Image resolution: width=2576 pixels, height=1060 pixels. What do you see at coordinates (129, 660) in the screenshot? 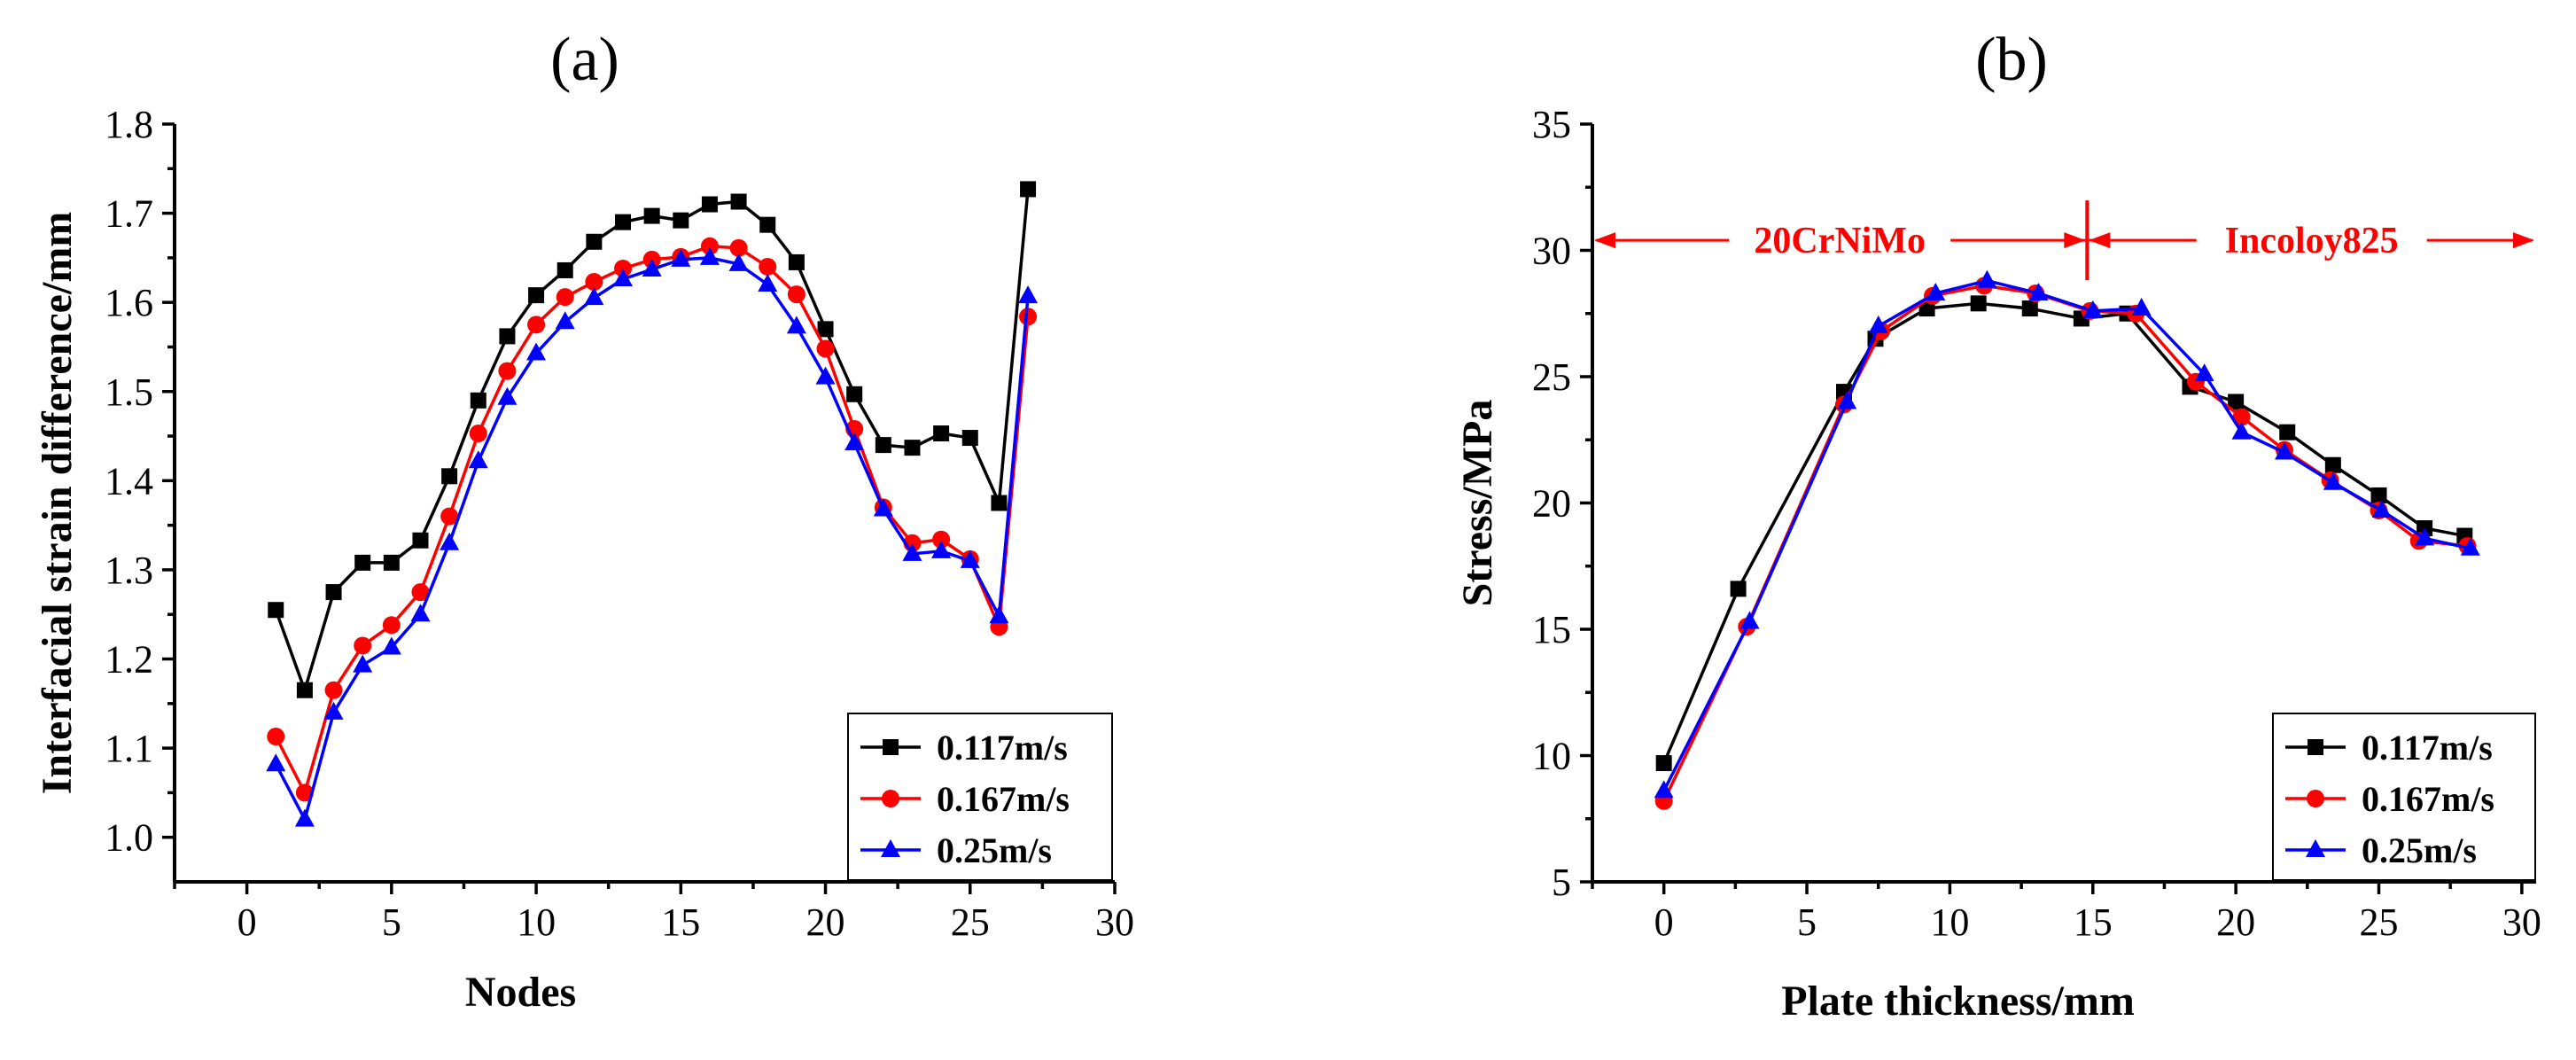
I see `panel-a-y-tick-label: 1.2` at bounding box center [129, 660].